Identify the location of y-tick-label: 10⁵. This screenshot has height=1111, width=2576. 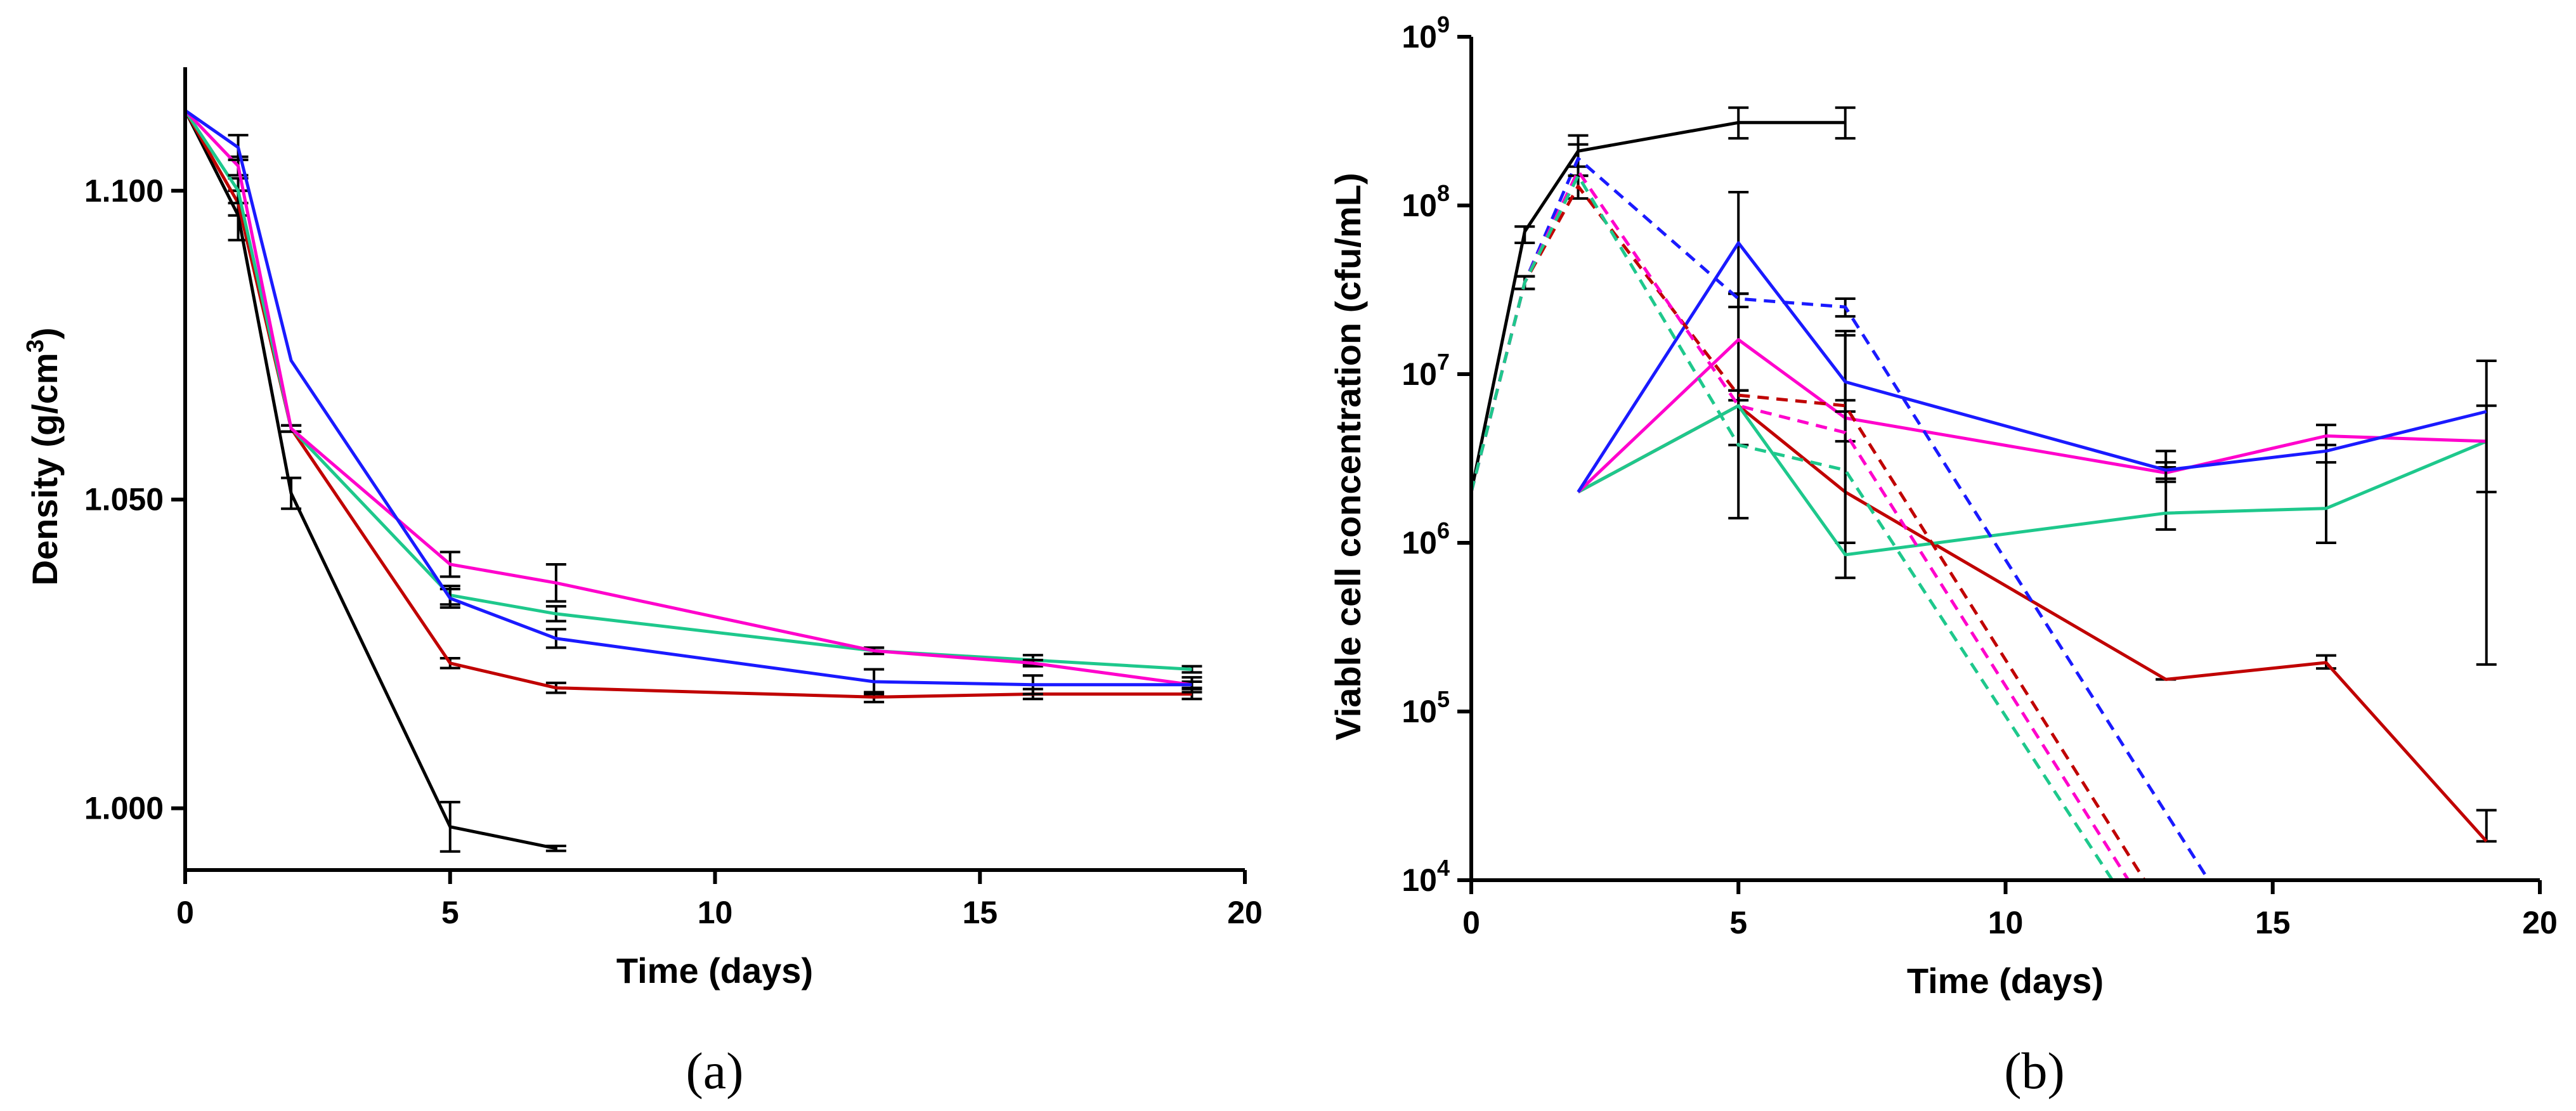
(1426, 707).